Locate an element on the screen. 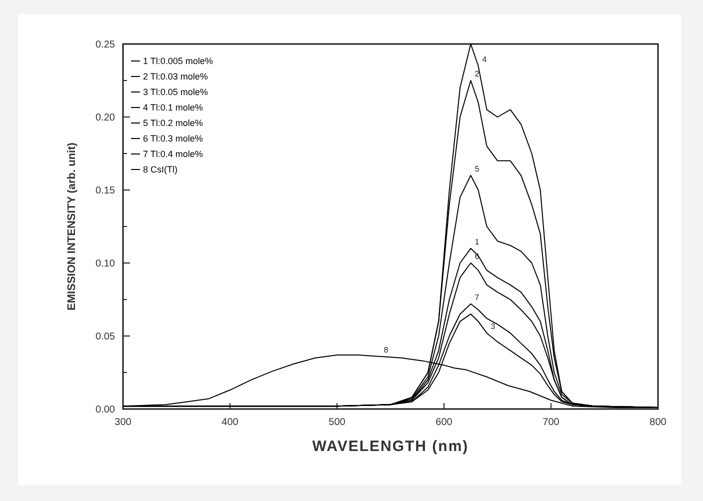 The height and width of the screenshot is (501, 703). legend-label: 5 Tl:0.2 mole% is located at coordinates (173, 123).